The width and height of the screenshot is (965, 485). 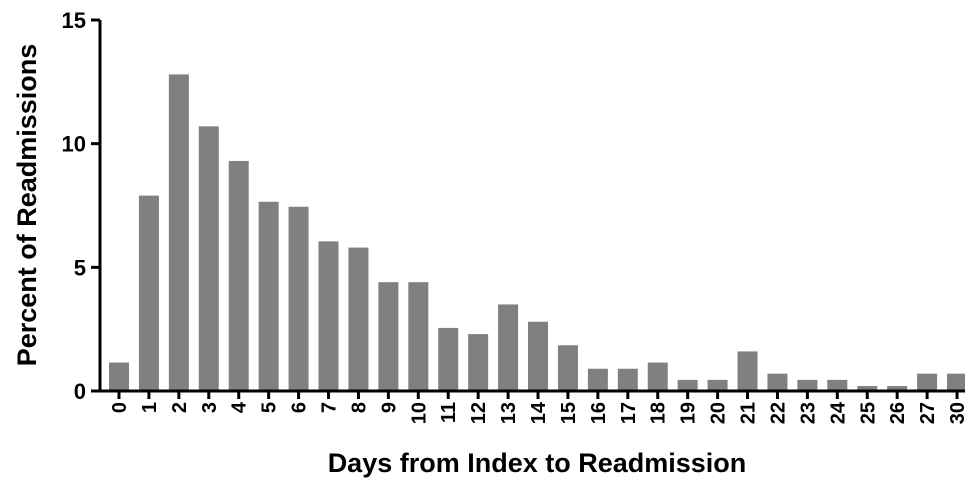 I want to click on y-axis-ticks: 0 5 10 15, so click(x=81, y=206).